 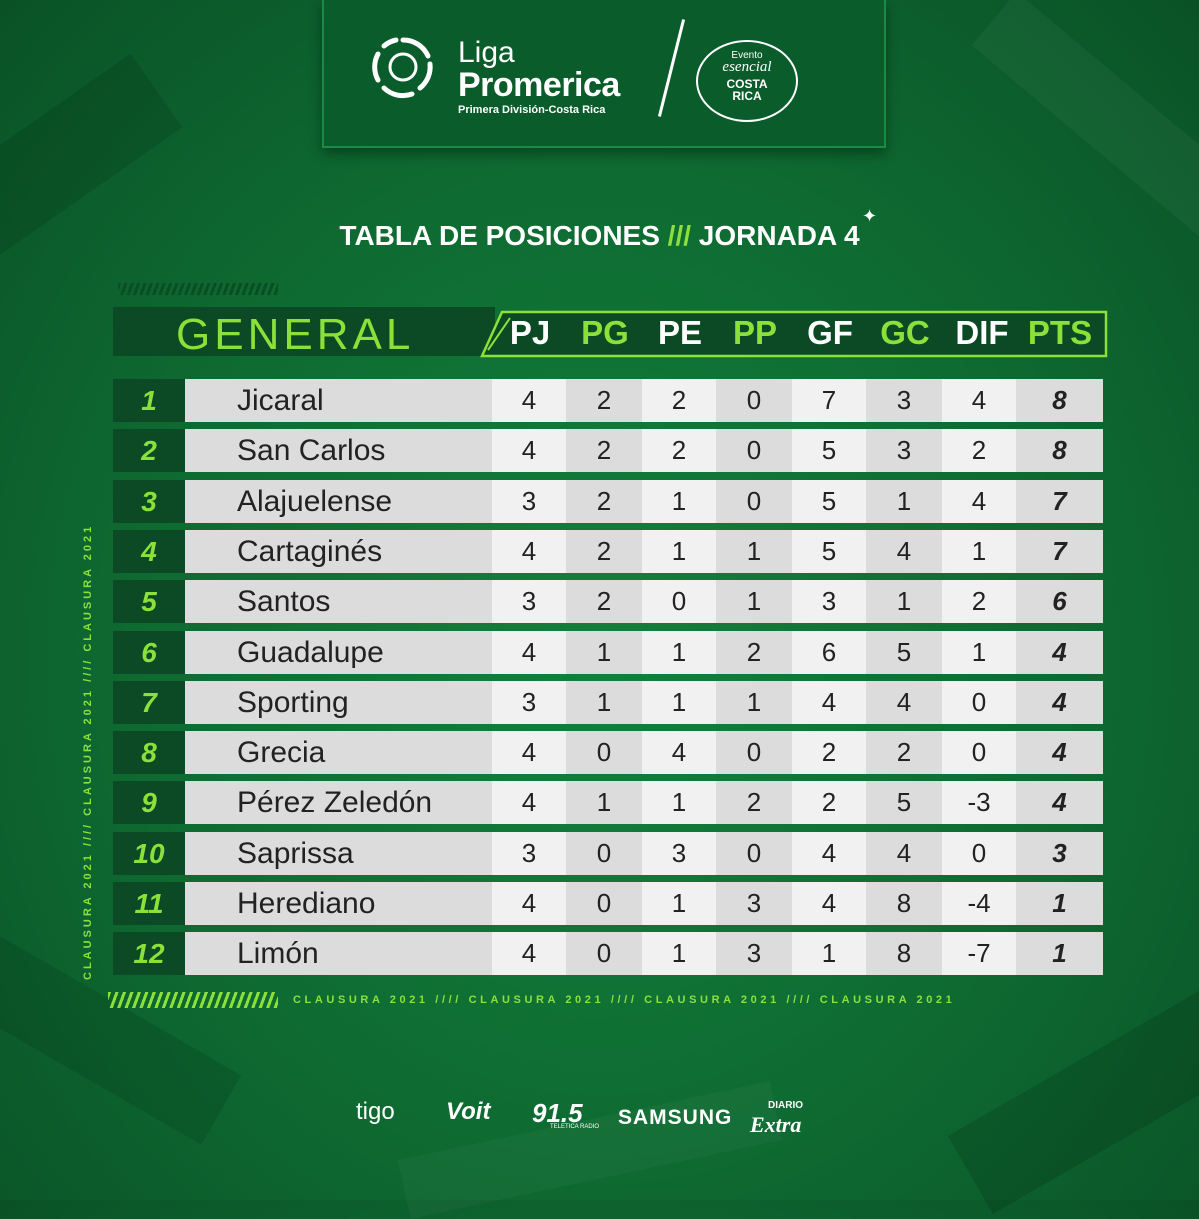 I want to click on badge-line2: esencial, so click(x=747, y=67).